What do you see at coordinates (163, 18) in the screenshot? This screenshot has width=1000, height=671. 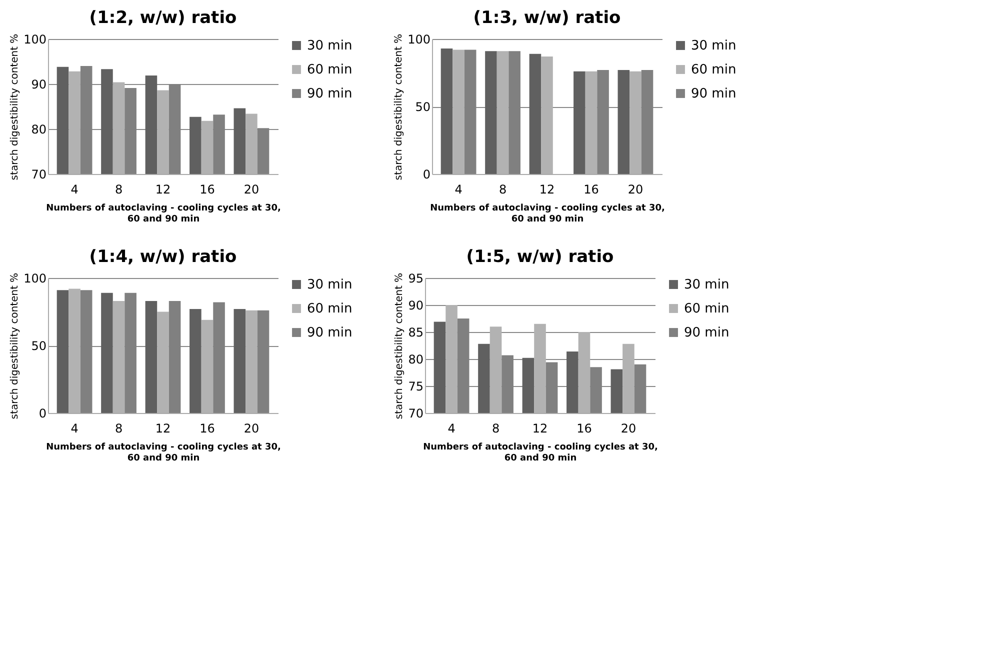 I see `chart-title: (1:2, w/w) ratio` at bounding box center [163, 18].